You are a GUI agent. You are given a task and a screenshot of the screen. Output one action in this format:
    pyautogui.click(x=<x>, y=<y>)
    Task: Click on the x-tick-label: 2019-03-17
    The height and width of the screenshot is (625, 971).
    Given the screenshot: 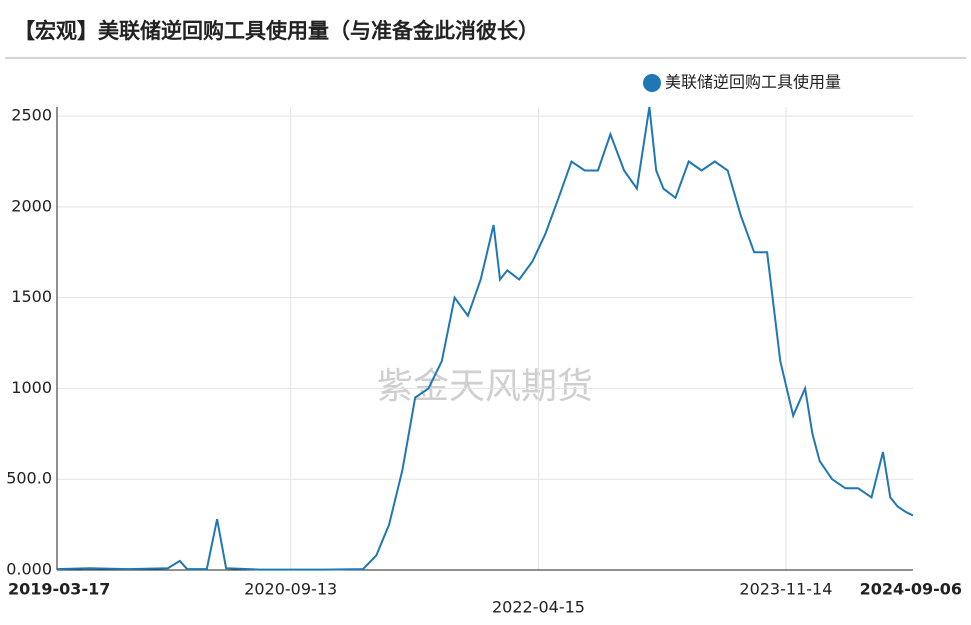 What is the action you would take?
    pyautogui.click(x=59, y=589)
    